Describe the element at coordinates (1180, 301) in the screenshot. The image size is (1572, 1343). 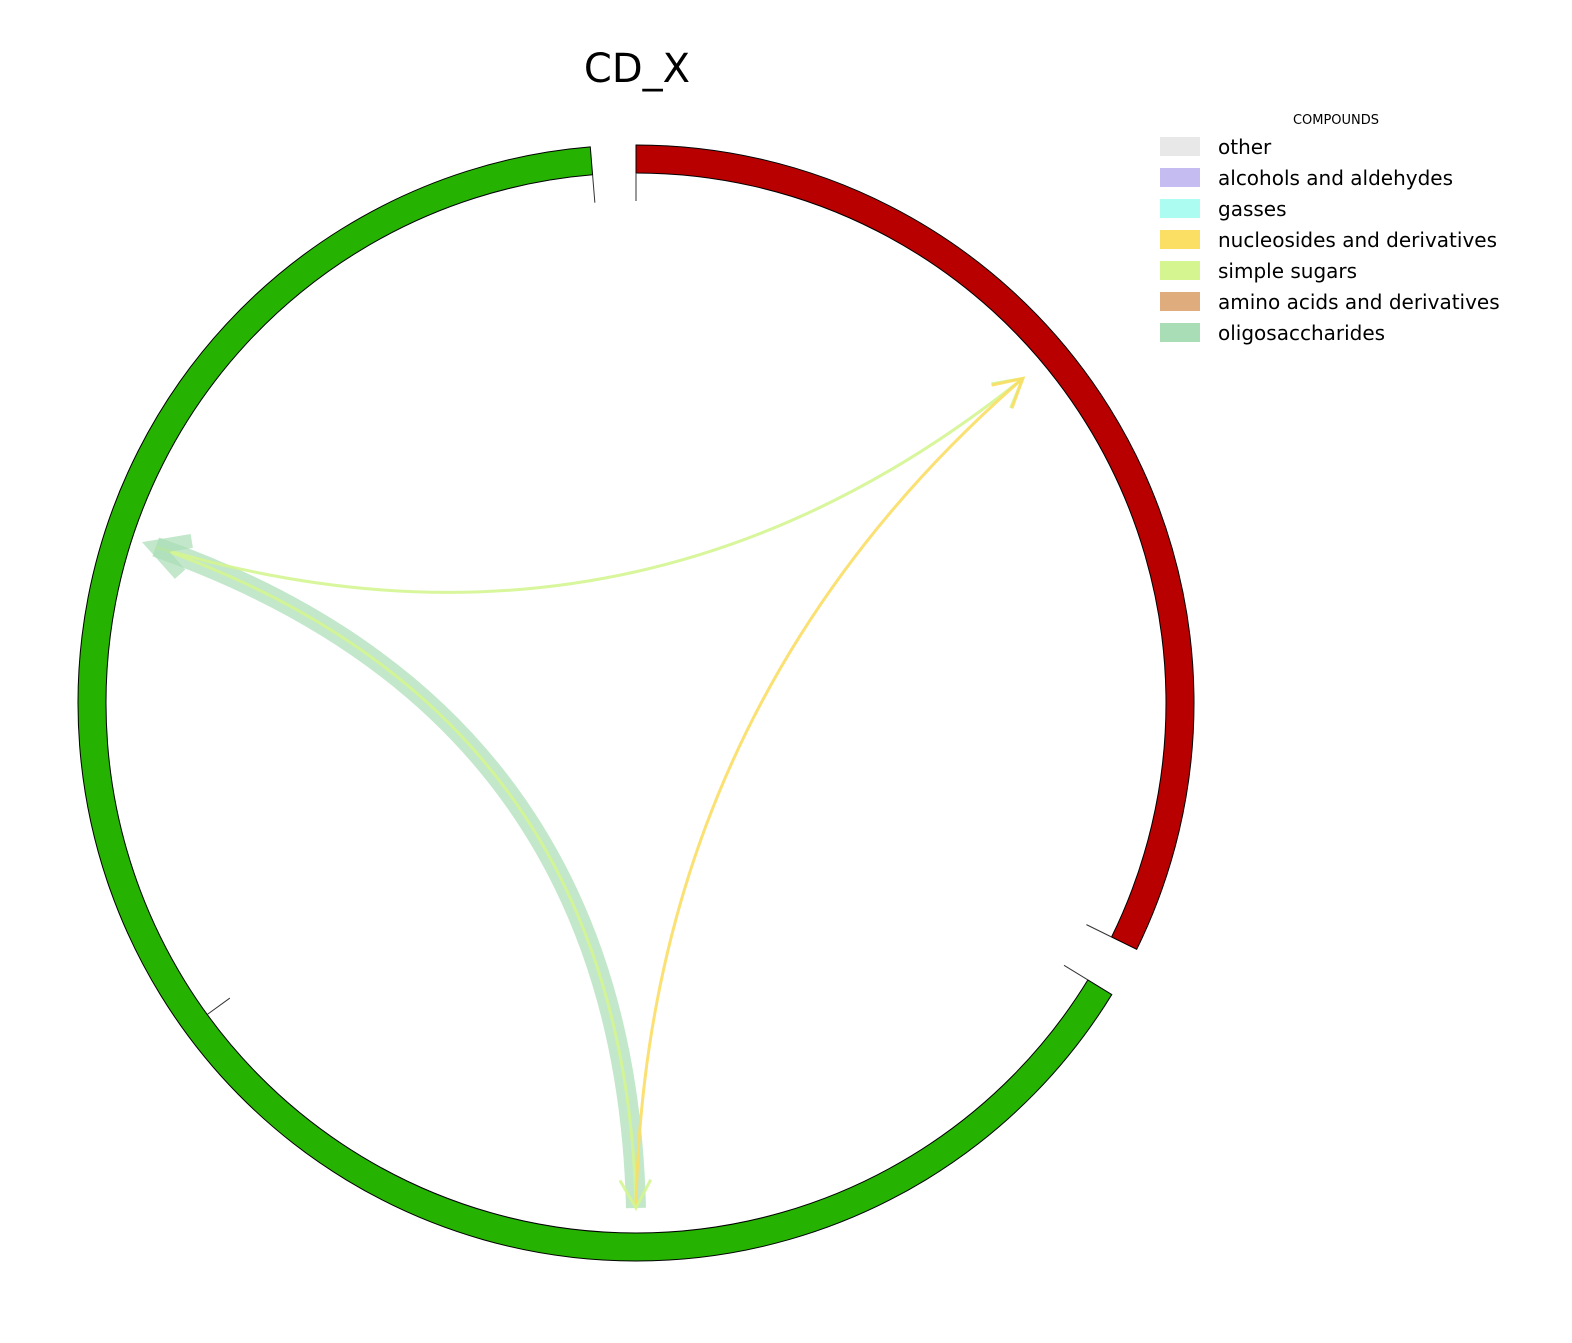
I see `legend-swatch-amino-acids-and-derivatives` at that location.